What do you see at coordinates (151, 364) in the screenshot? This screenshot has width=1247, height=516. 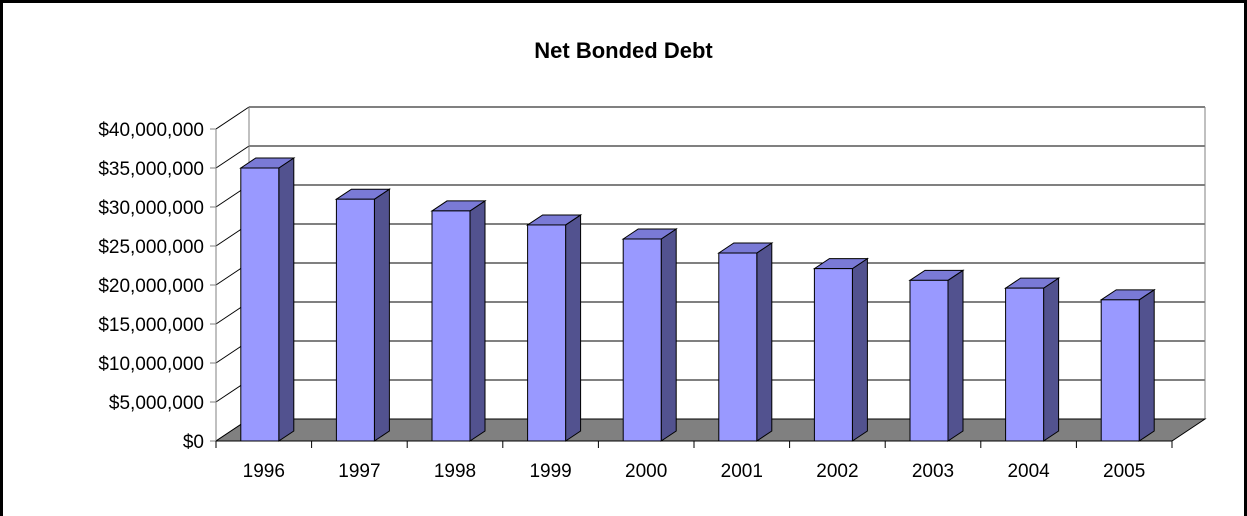 I see `y-tick-label-2: $10,000,000` at bounding box center [151, 364].